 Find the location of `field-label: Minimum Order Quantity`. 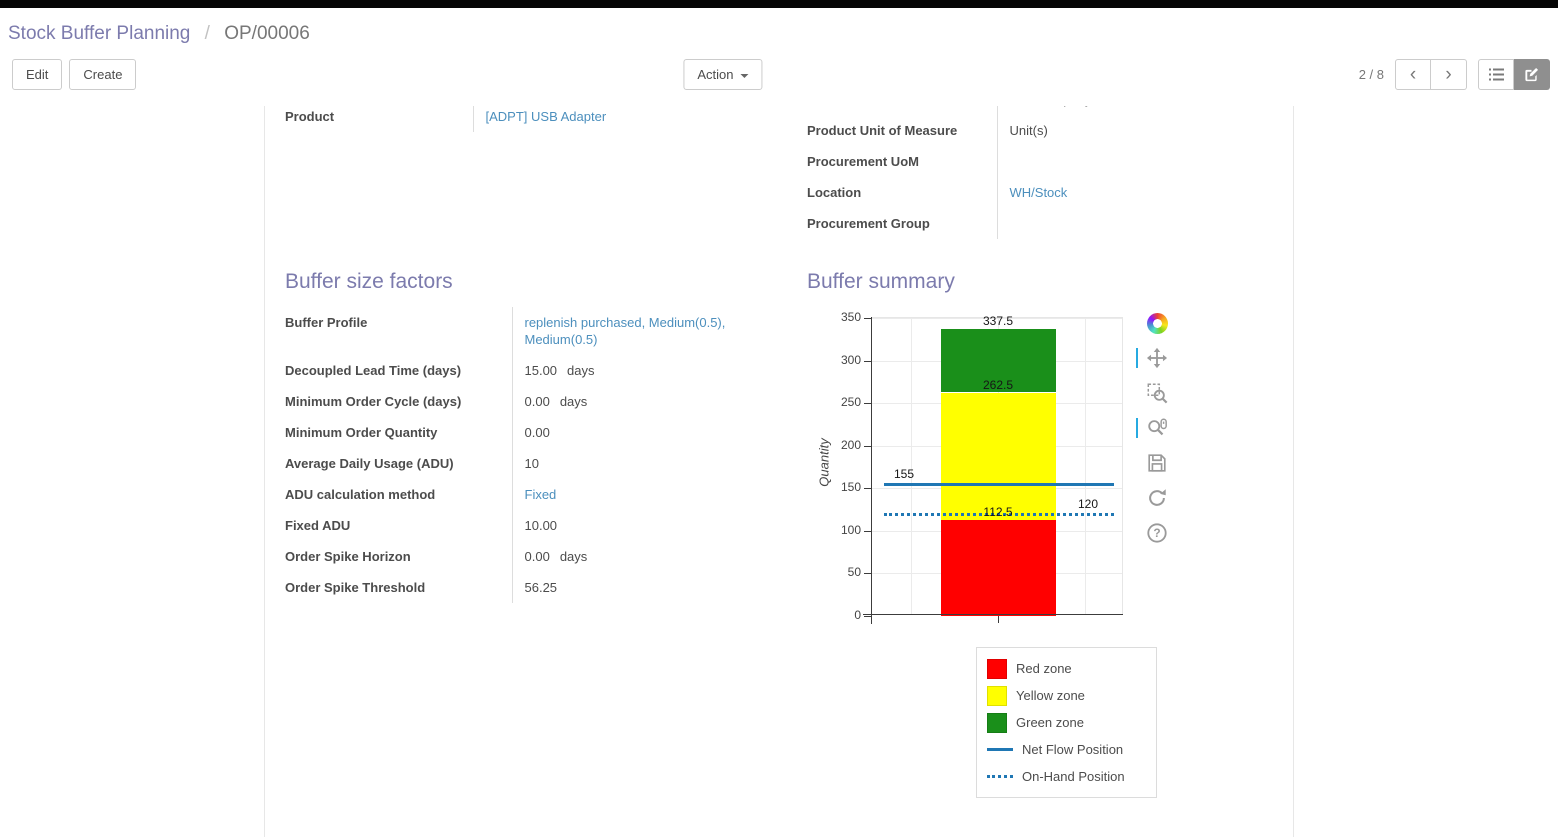

field-label: Minimum Order Quantity is located at coordinates (399, 432).